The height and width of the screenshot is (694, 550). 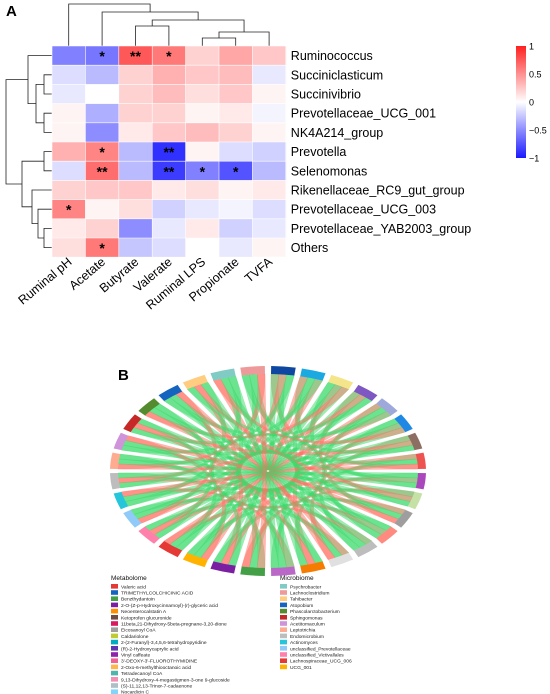 What do you see at coordinates (337, 133) in the screenshot?
I see `row-label: NK4A214_group` at bounding box center [337, 133].